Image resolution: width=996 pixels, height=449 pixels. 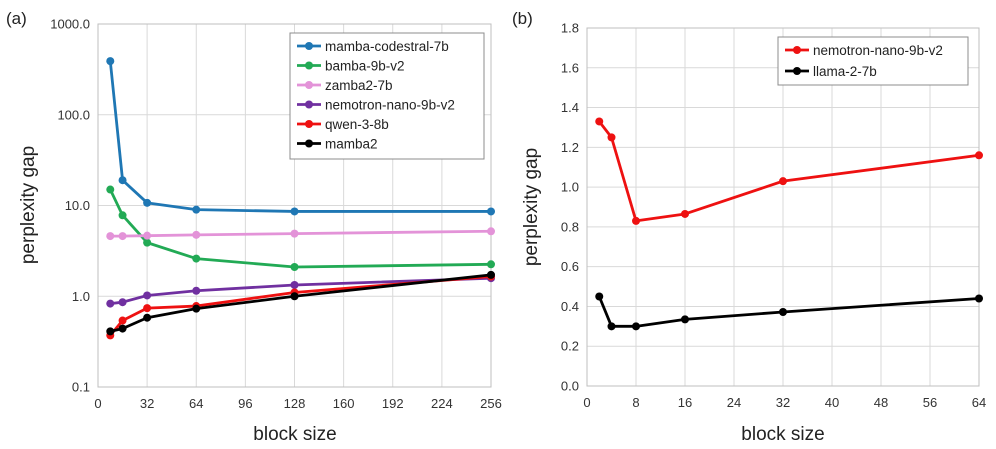 What do you see at coordinates (685, 402) in the screenshot?
I see `x-tick-label: 16` at bounding box center [685, 402].